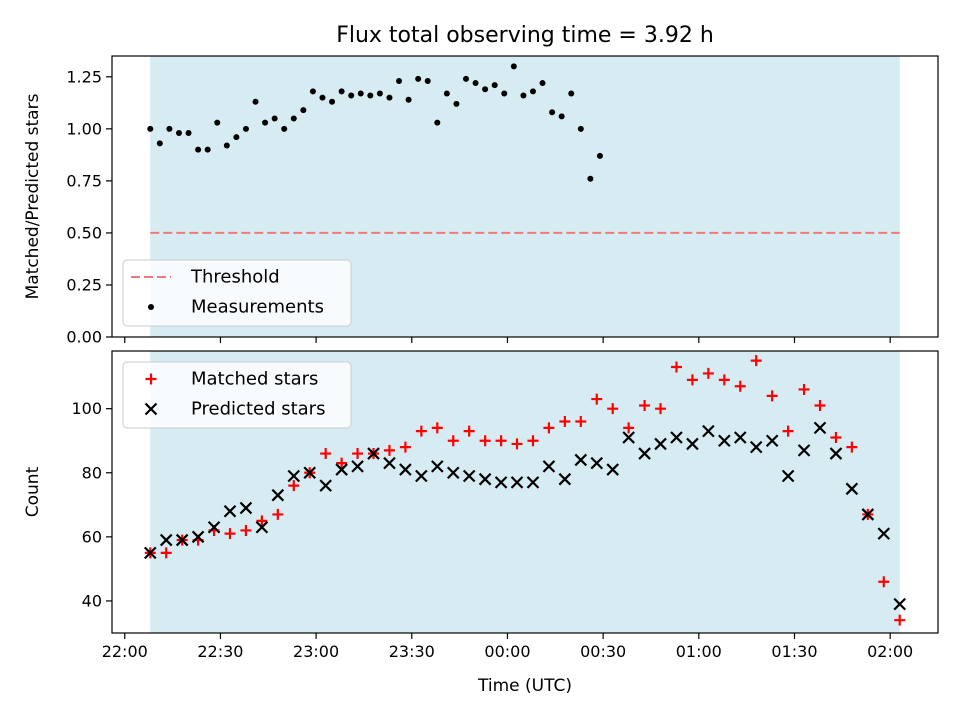 The height and width of the screenshot is (720, 960). I want to click on legend-measurements-swatch, so click(151, 307).